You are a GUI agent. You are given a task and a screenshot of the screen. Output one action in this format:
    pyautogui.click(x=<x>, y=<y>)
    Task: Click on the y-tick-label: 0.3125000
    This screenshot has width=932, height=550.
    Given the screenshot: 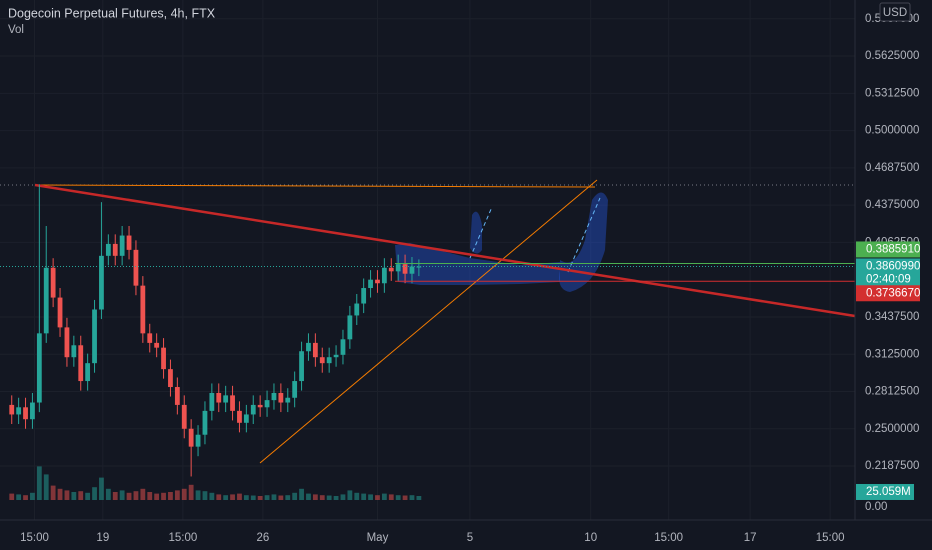 What is the action you would take?
    pyautogui.click(x=892, y=354)
    